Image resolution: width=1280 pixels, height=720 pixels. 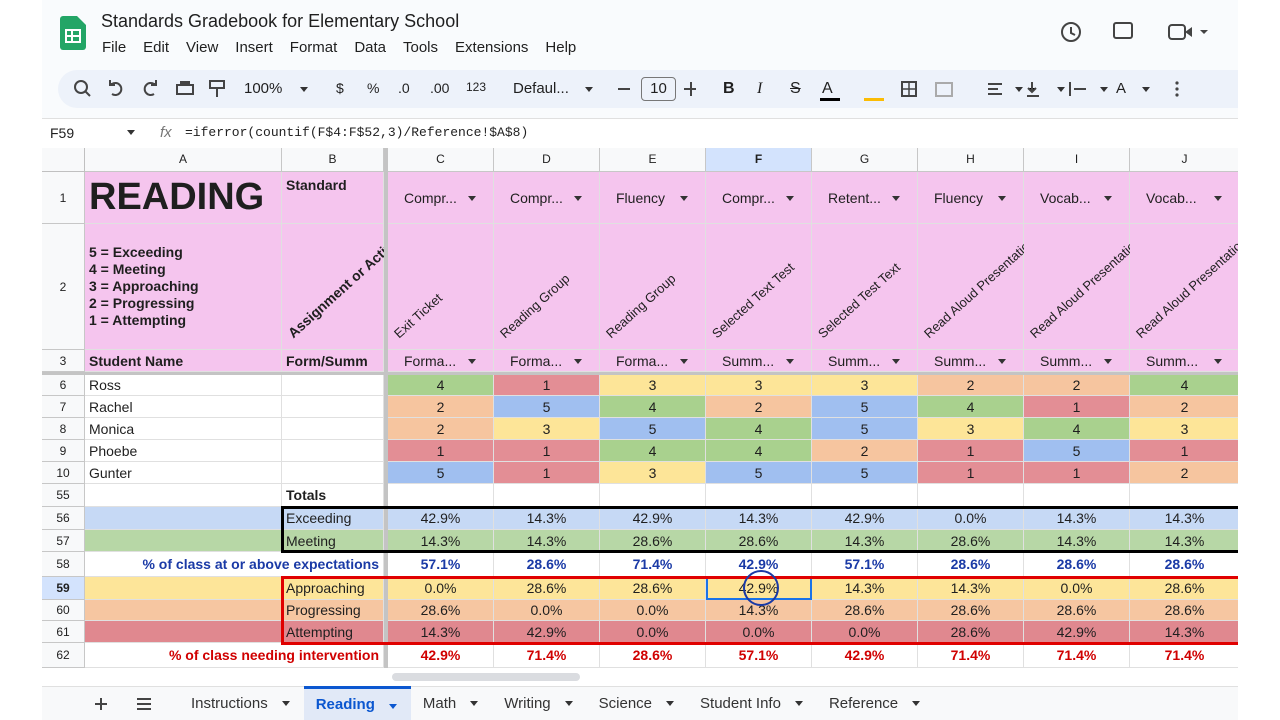 I want to click on toolbar-number-format: 123, so click(x=476, y=87).